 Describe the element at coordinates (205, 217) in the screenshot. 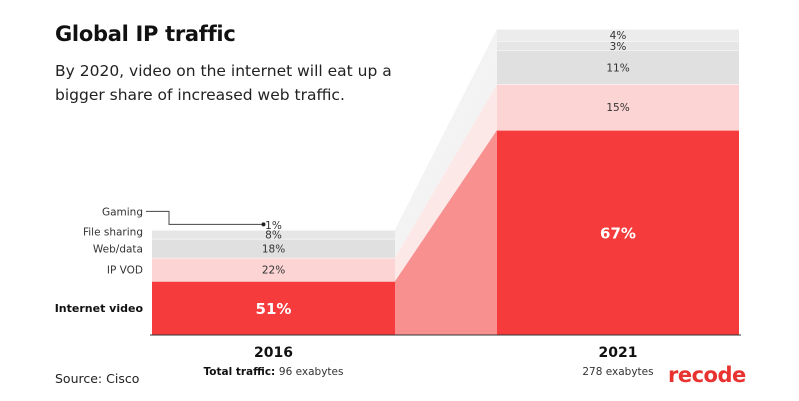

I see `gaming-leader-line` at that location.